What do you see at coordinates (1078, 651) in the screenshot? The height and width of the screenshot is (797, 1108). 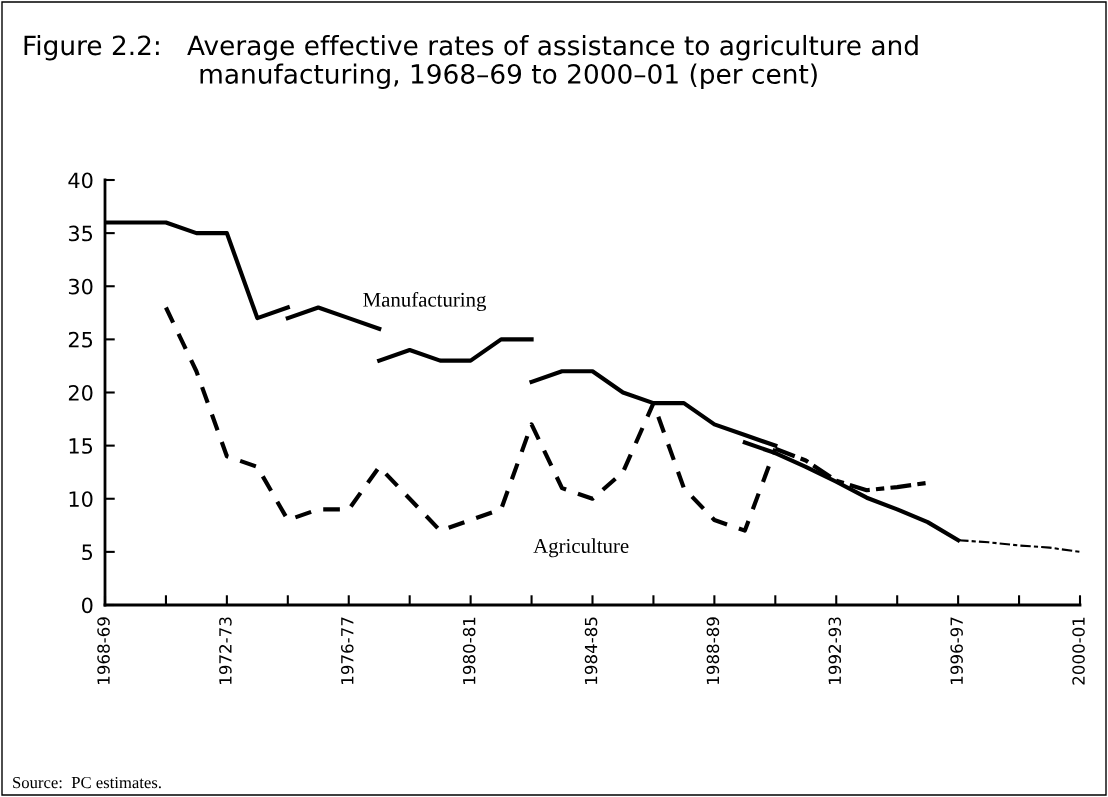 I see `x-tick-label: 2000-01` at bounding box center [1078, 651].